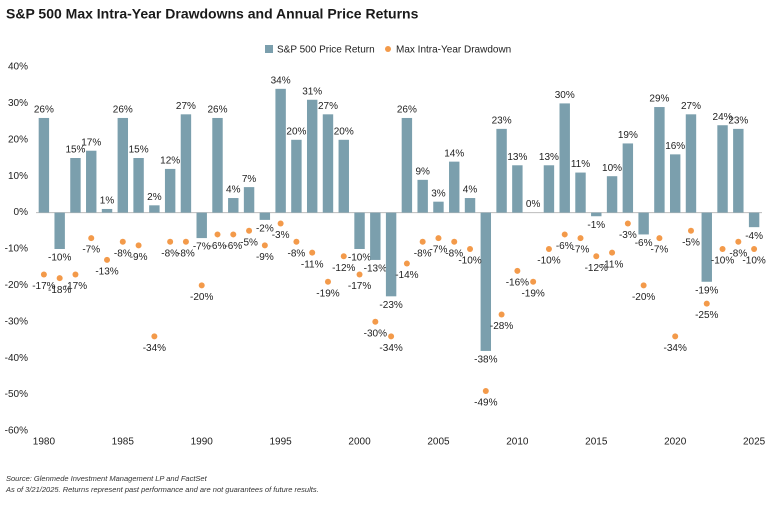 This screenshot has width=768, height=508. Describe the element at coordinates (16, 321) in the screenshot. I see `y-tick-label: -30%` at that location.